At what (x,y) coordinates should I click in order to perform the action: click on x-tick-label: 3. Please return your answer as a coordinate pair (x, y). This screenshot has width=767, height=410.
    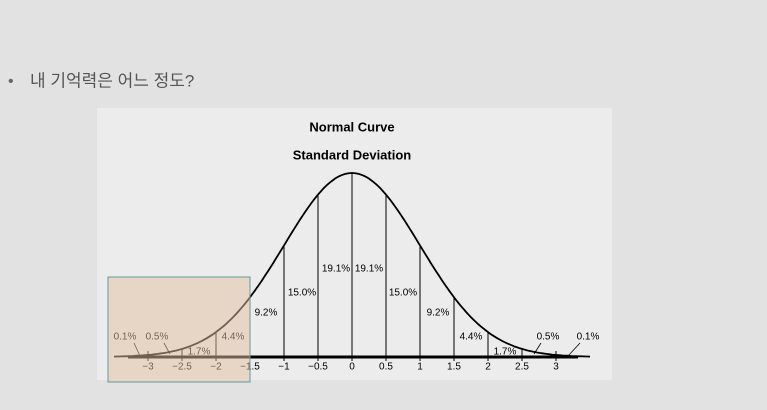
    Looking at the image, I should click on (556, 367).